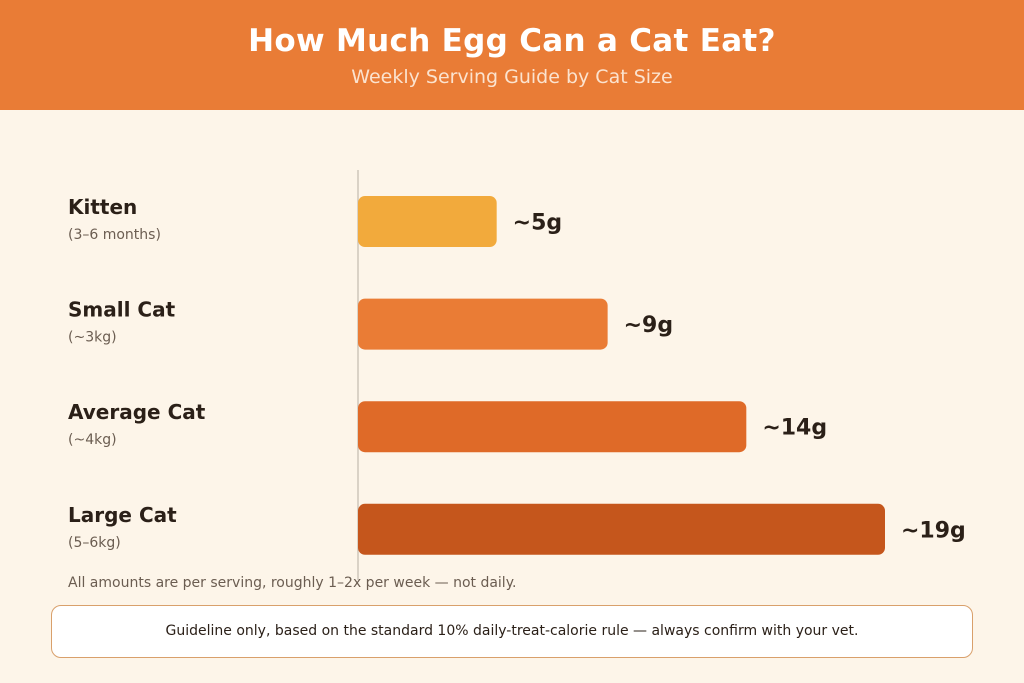 This screenshot has width=1024, height=683. What do you see at coordinates (92, 338) in the screenshot?
I see `category-sublabel: (~3kg)` at bounding box center [92, 338].